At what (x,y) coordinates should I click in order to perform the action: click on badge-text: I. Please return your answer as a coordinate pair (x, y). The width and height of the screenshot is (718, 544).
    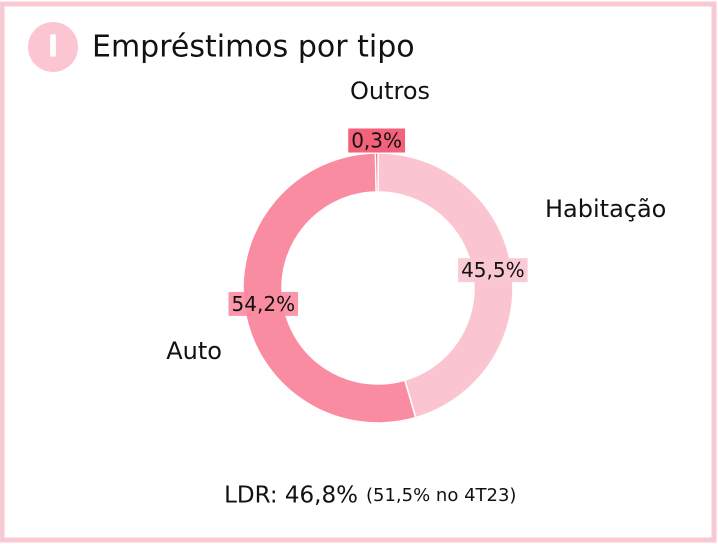
    Looking at the image, I should click on (52, 47).